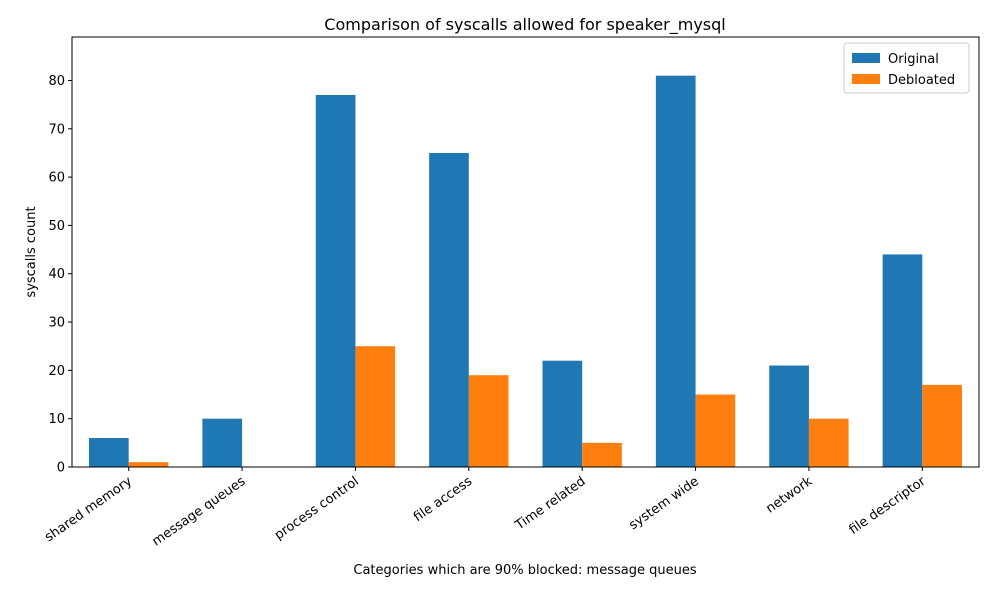 This screenshot has height=600, width=1000. I want to click on x-tick-label: file descriptor, so click(888, 506).